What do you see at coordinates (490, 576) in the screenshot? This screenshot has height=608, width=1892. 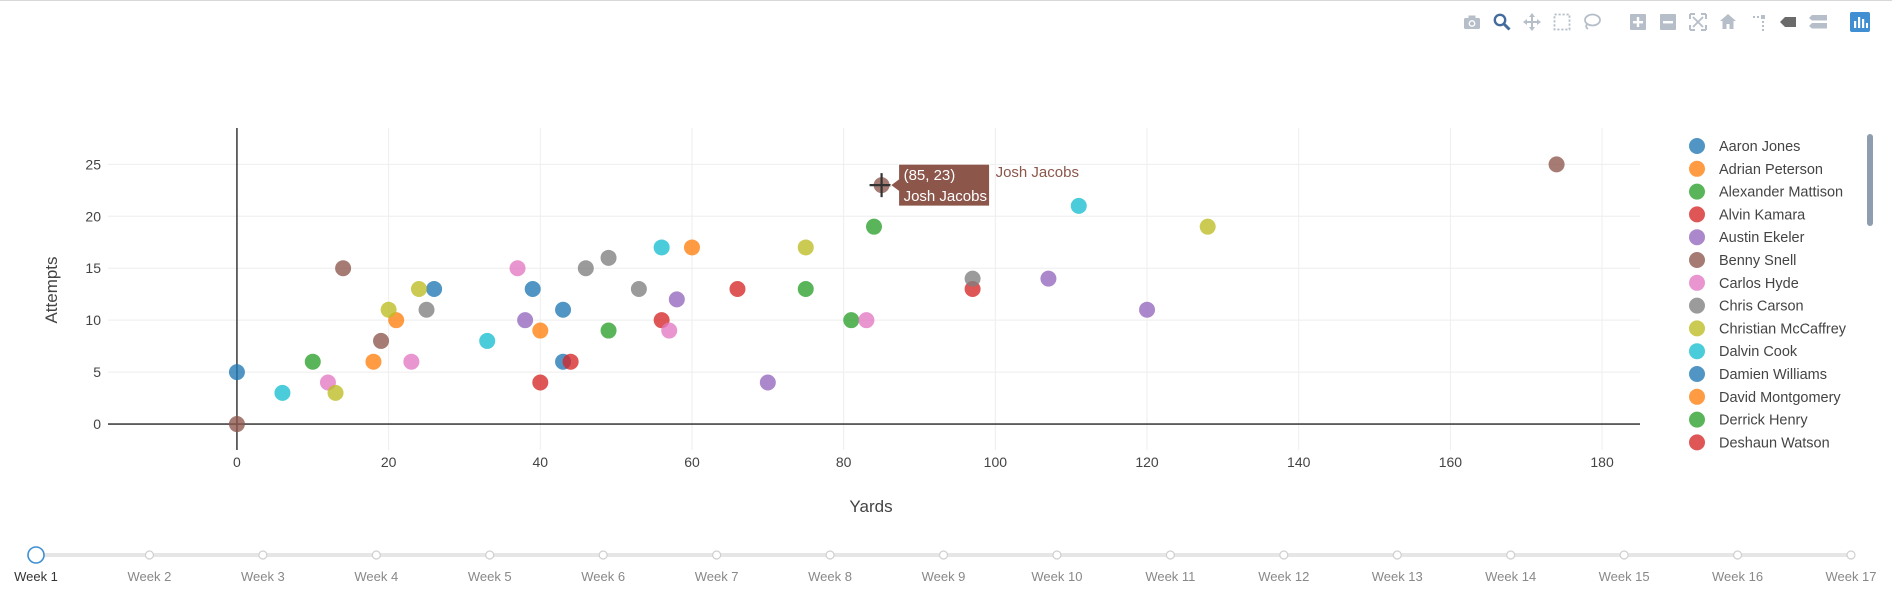 I see `slider-step-label: Week 5` at bounding box center [490, 576].